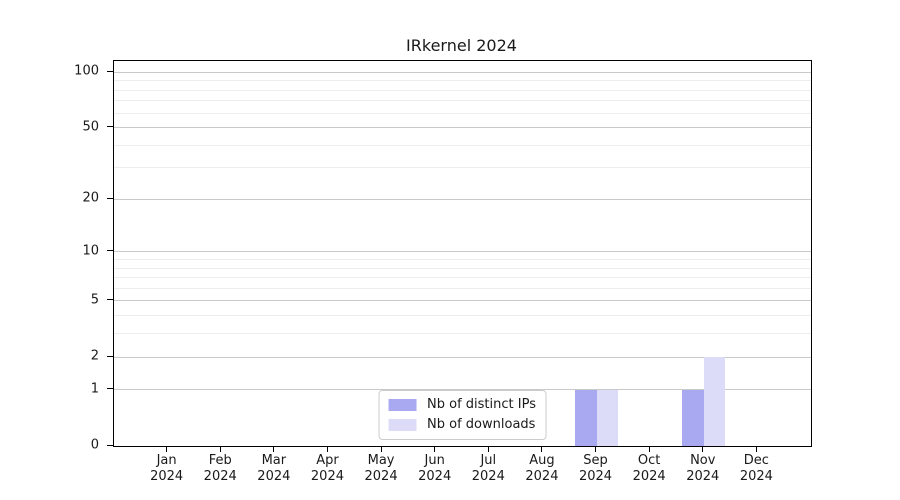 This screenshot has width=900, height=500. I want to click on x-axis-tick-label: Apr 2024, so click(327, 469).